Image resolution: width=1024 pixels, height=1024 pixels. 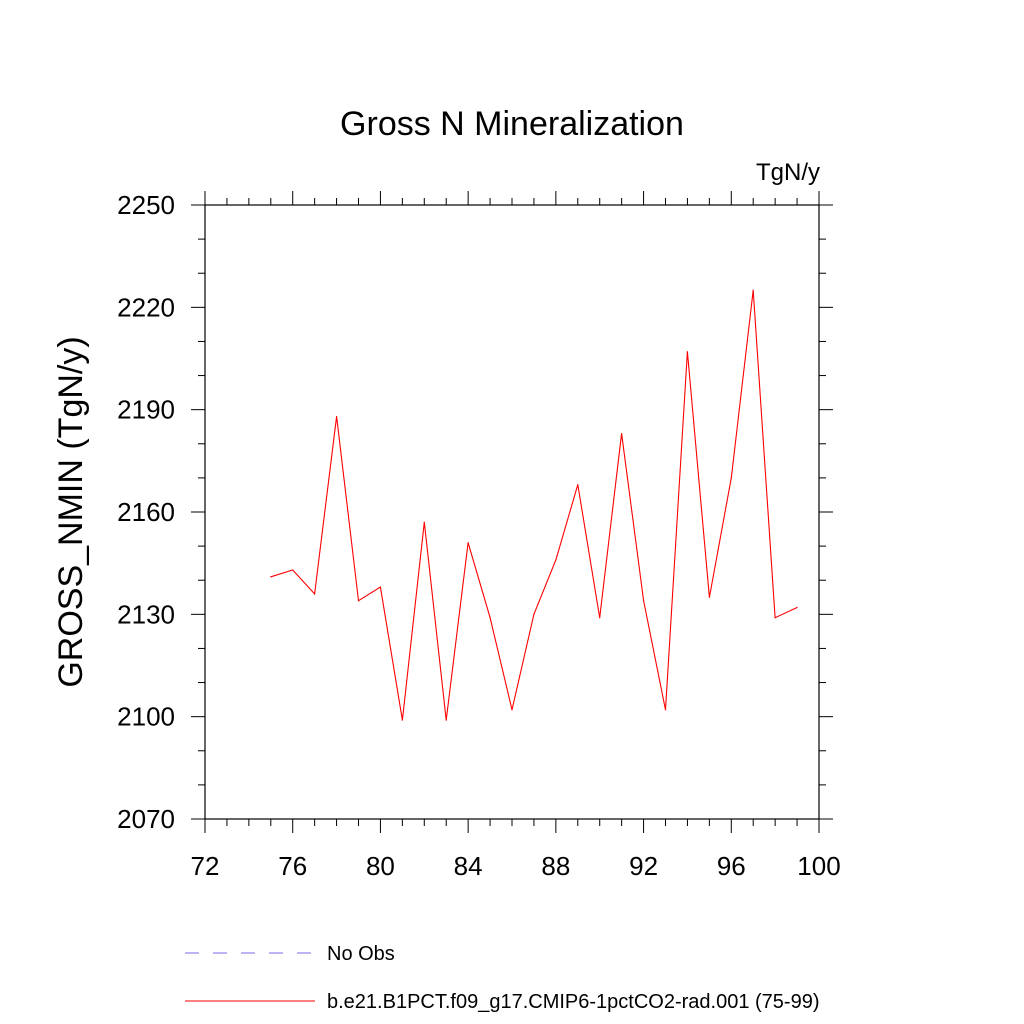 What do you see at coordinates (788, 172) in the screenshot?
I see `units-label: TgN/y` at bounding box center [788, 172].